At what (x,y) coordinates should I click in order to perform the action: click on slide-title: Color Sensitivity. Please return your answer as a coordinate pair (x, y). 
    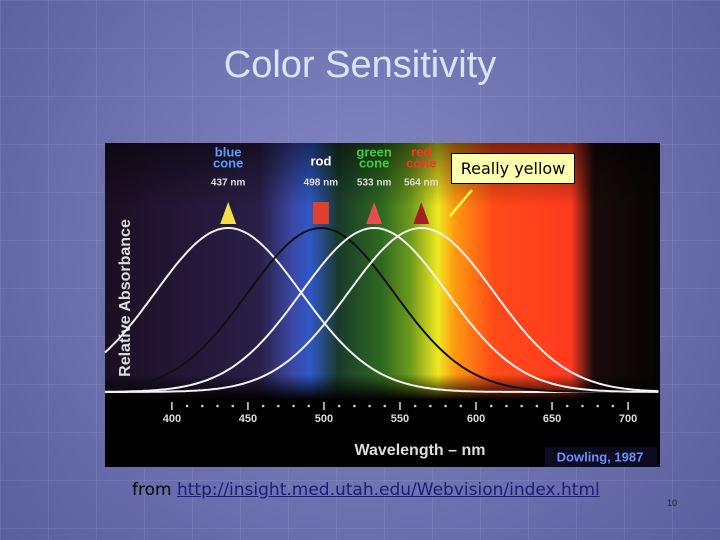
    Looking at the image, I should click on (360, 65).